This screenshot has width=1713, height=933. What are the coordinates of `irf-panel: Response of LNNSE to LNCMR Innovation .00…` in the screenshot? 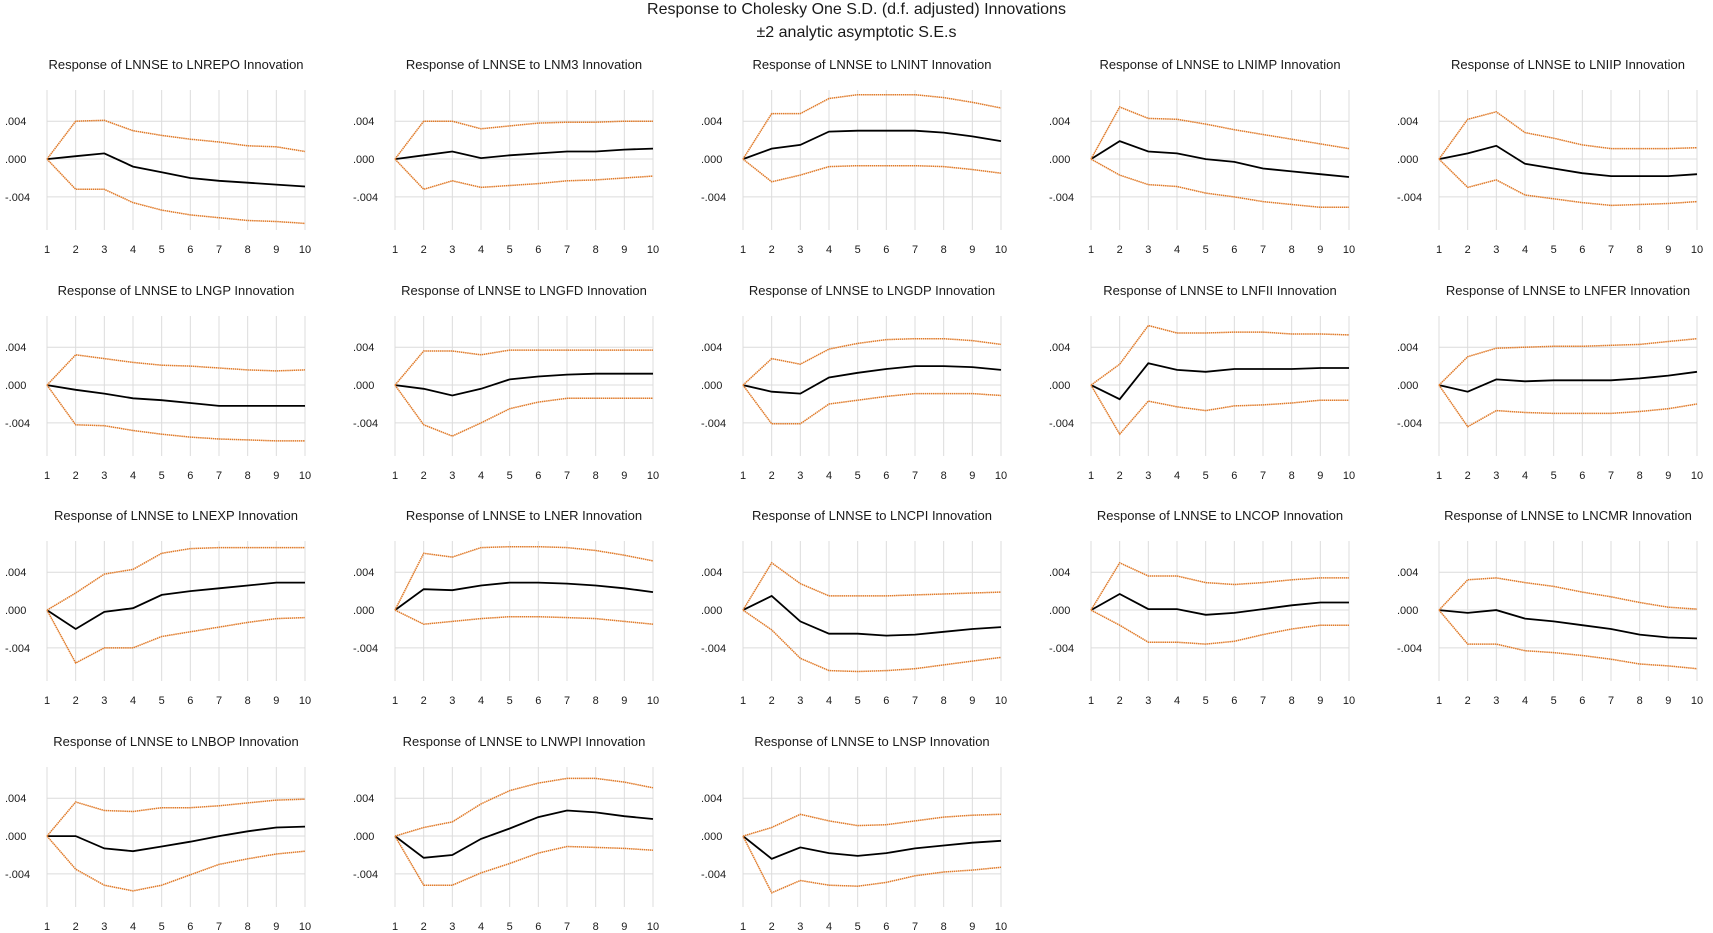 It's located at (1550, 607).